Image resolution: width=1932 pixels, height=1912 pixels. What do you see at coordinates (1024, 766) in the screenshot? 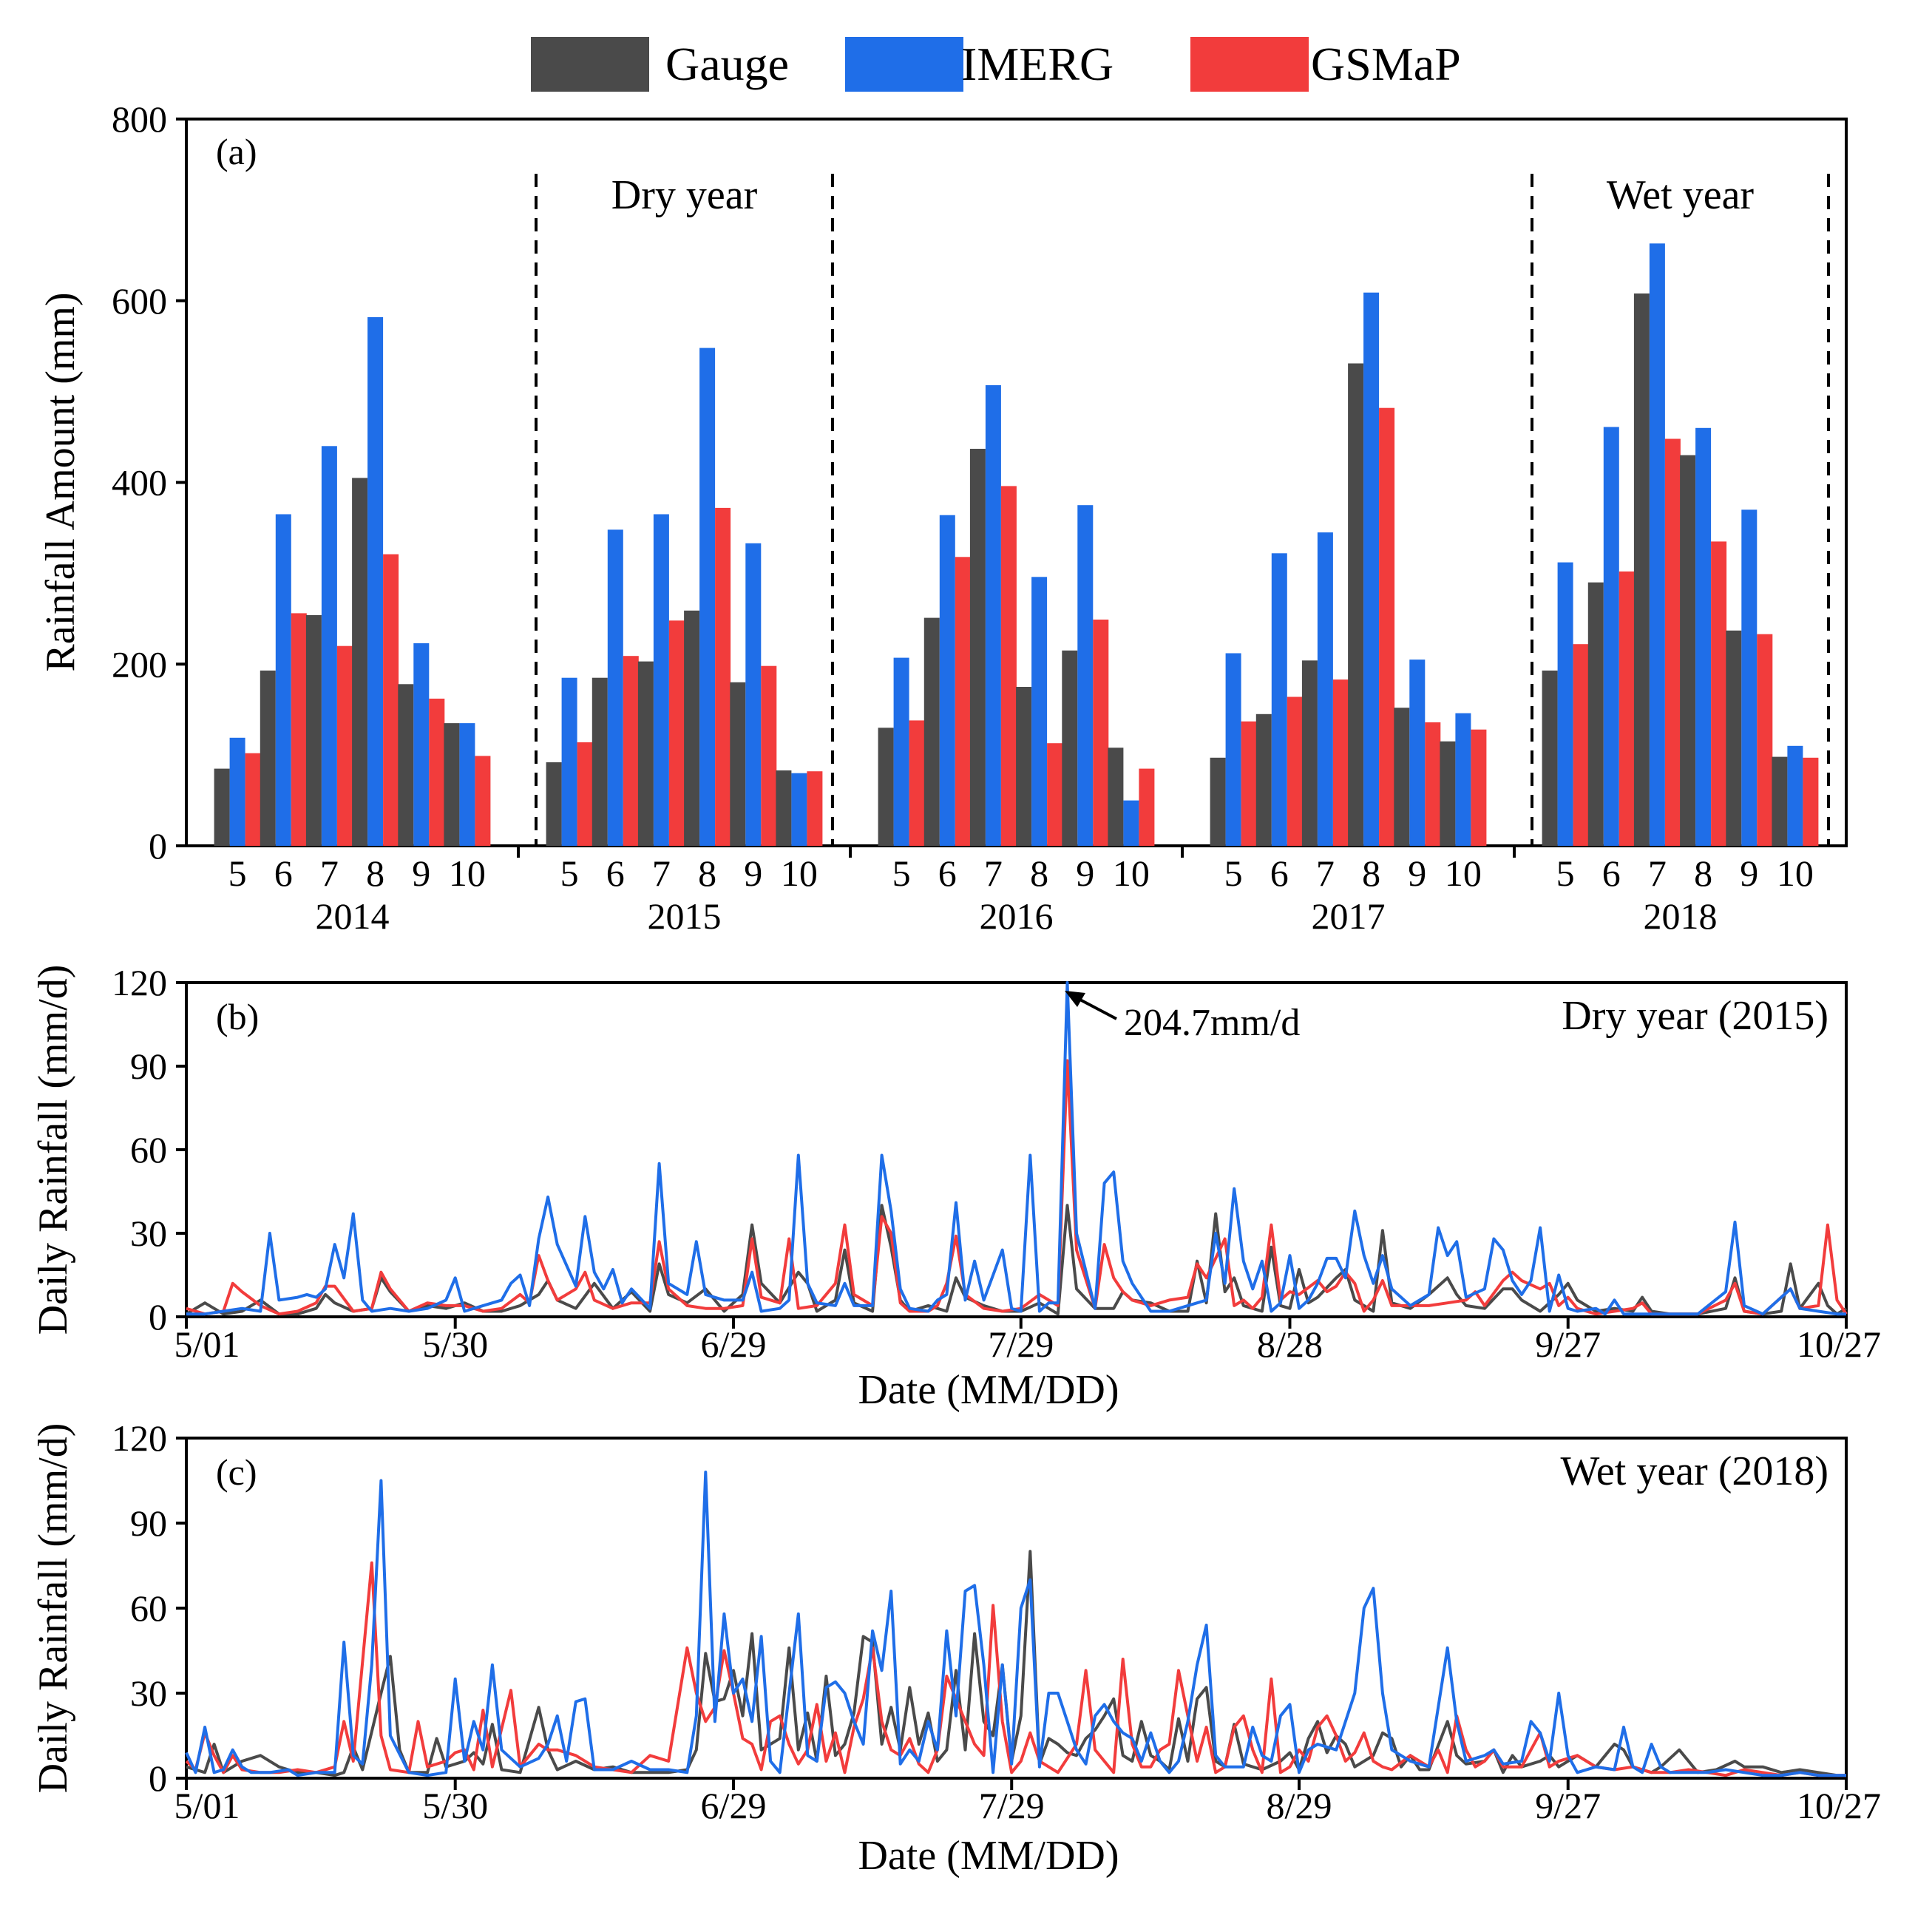
I see `bar-2016-m8-gauge` at bounding box center [1024, 766].